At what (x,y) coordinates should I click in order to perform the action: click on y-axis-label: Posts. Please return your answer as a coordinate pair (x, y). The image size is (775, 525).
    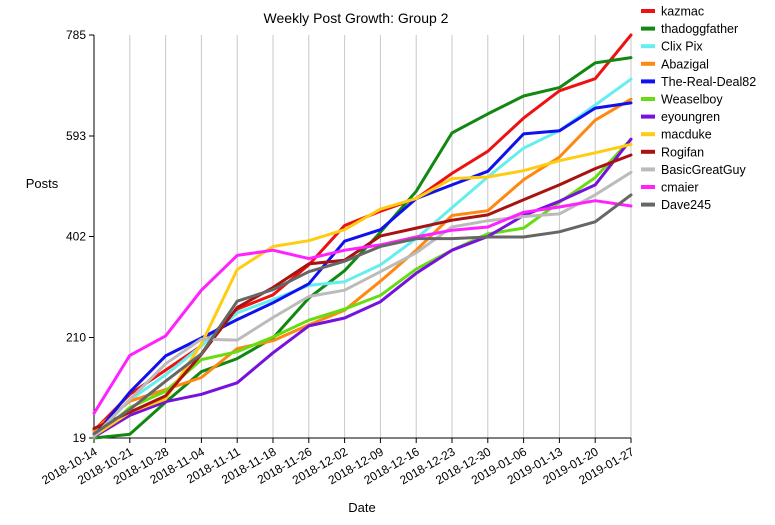
    Looking at the image, I should click on (42, 183).